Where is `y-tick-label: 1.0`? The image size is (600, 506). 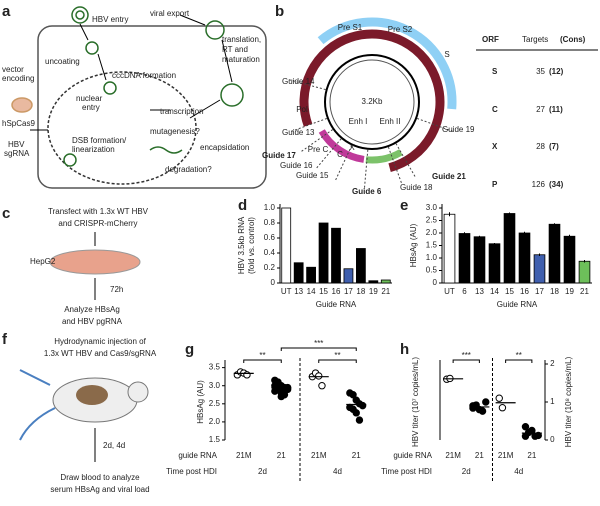
y-tick-label: 1.0 is located at coordinates (270, 207).